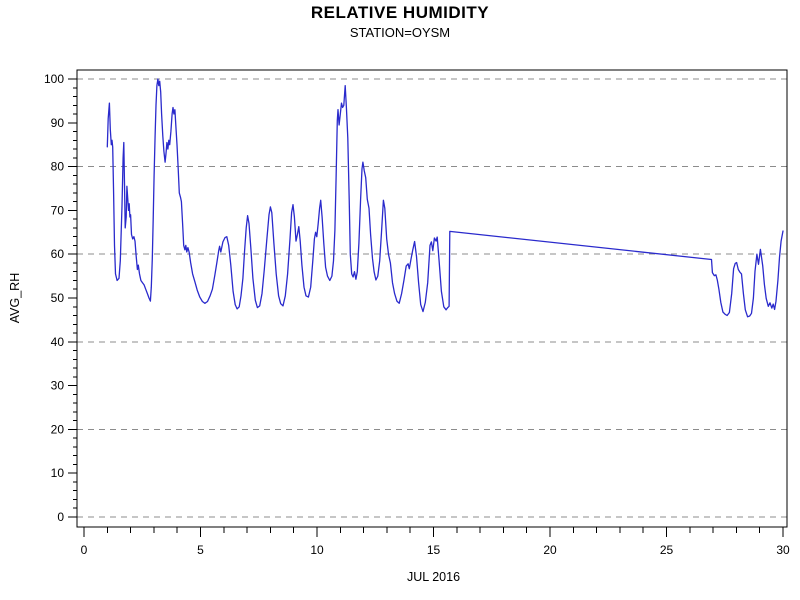 This screenshot has height=600, width=800. What do you see at coordinates (58, 473) in the screenshot?
I see `y-tick-label: 10` at bounding box center [58, 473].